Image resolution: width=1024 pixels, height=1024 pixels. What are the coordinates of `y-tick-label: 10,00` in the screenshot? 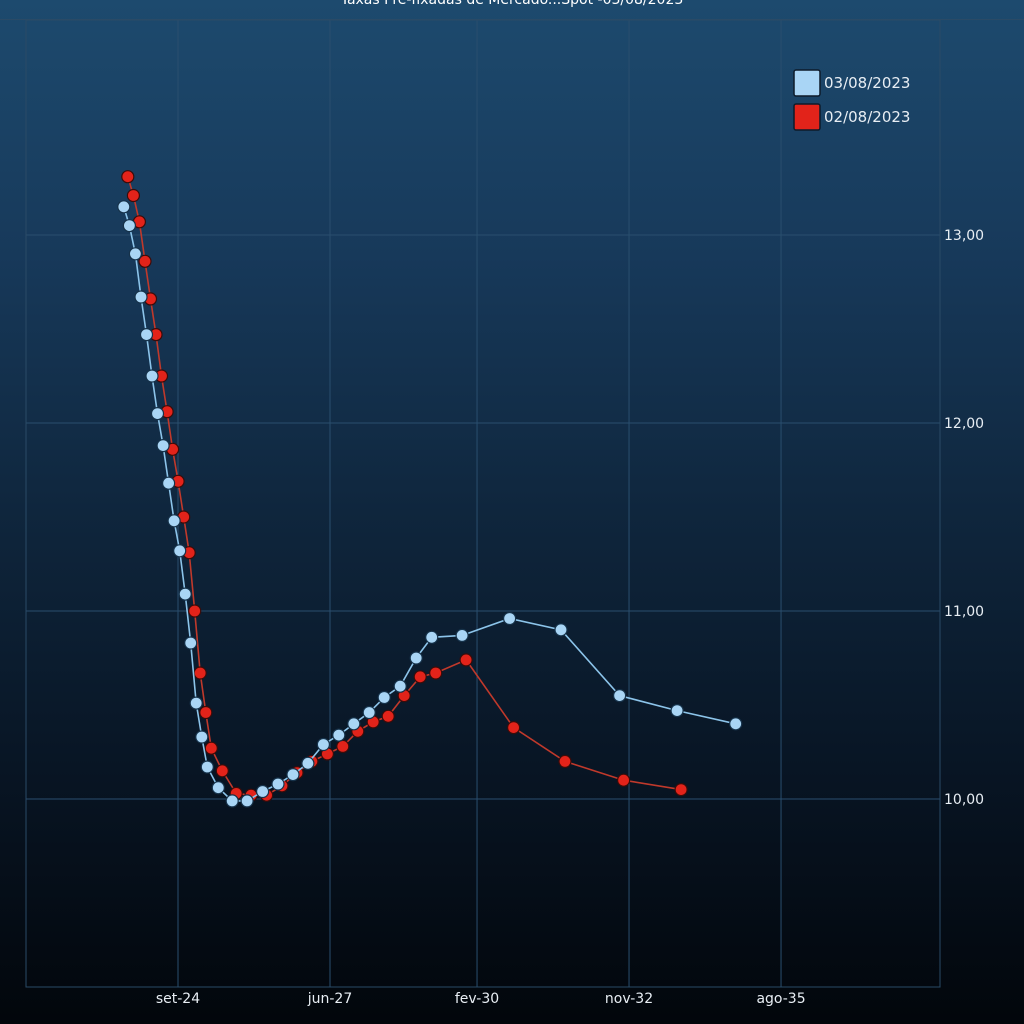 It's located at (964, 800).